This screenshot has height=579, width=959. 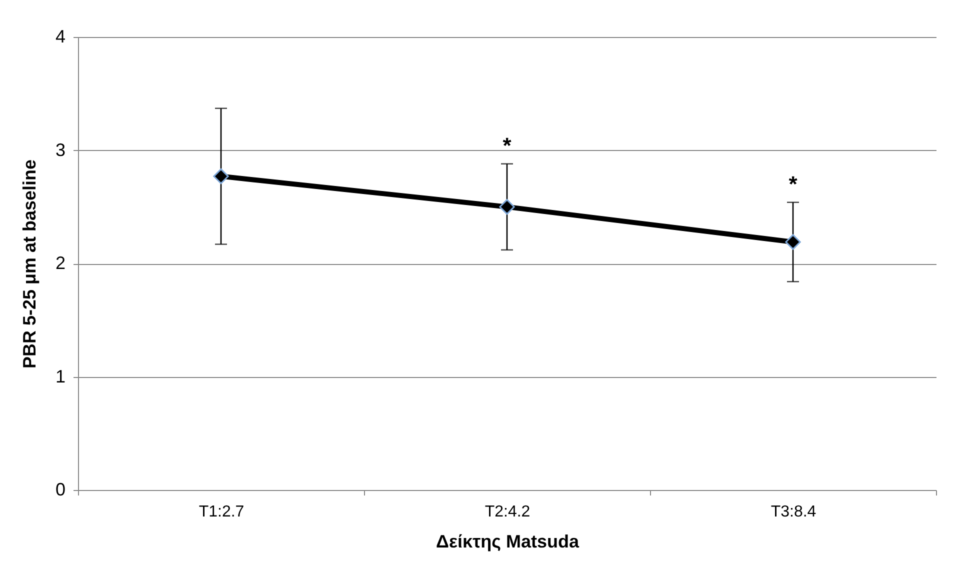 What do you see at coordinates (29, 264) in the screenshot?
I see `y-axis-title: PBR 5-25 μm at baseline` at bounding box center [29, 264].